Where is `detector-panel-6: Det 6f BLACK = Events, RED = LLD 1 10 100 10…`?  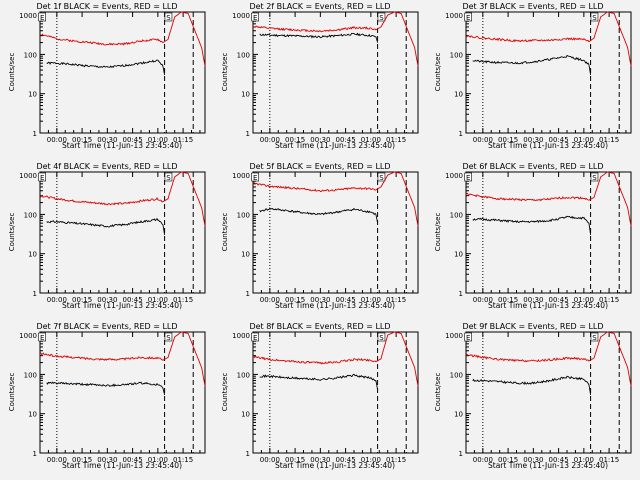
detector-panel-6: Det 6f BLACK = Events, RED = LLD 1 10 100 10… is located at coordinates (533, 236).